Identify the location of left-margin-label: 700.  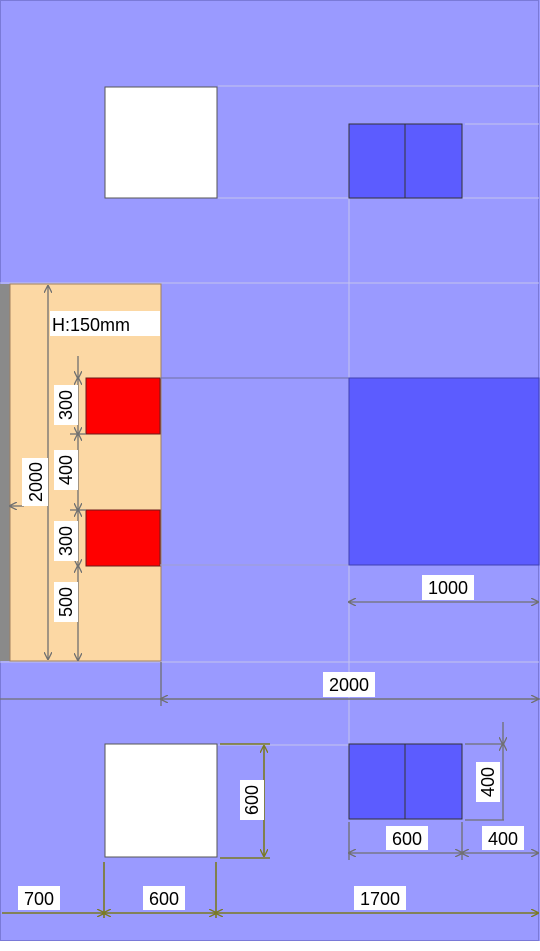
(39, 898).